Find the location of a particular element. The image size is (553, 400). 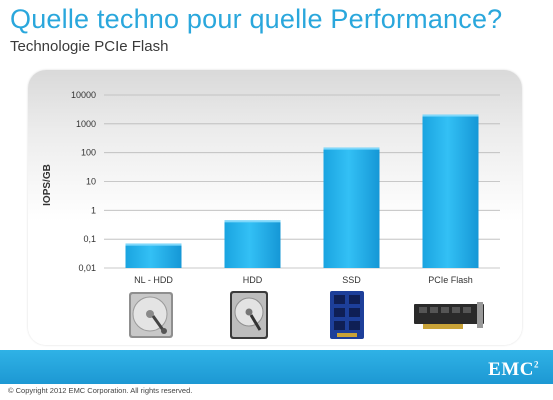

x-tick-label: PCIe Flash is located at coordinates (450, 280).